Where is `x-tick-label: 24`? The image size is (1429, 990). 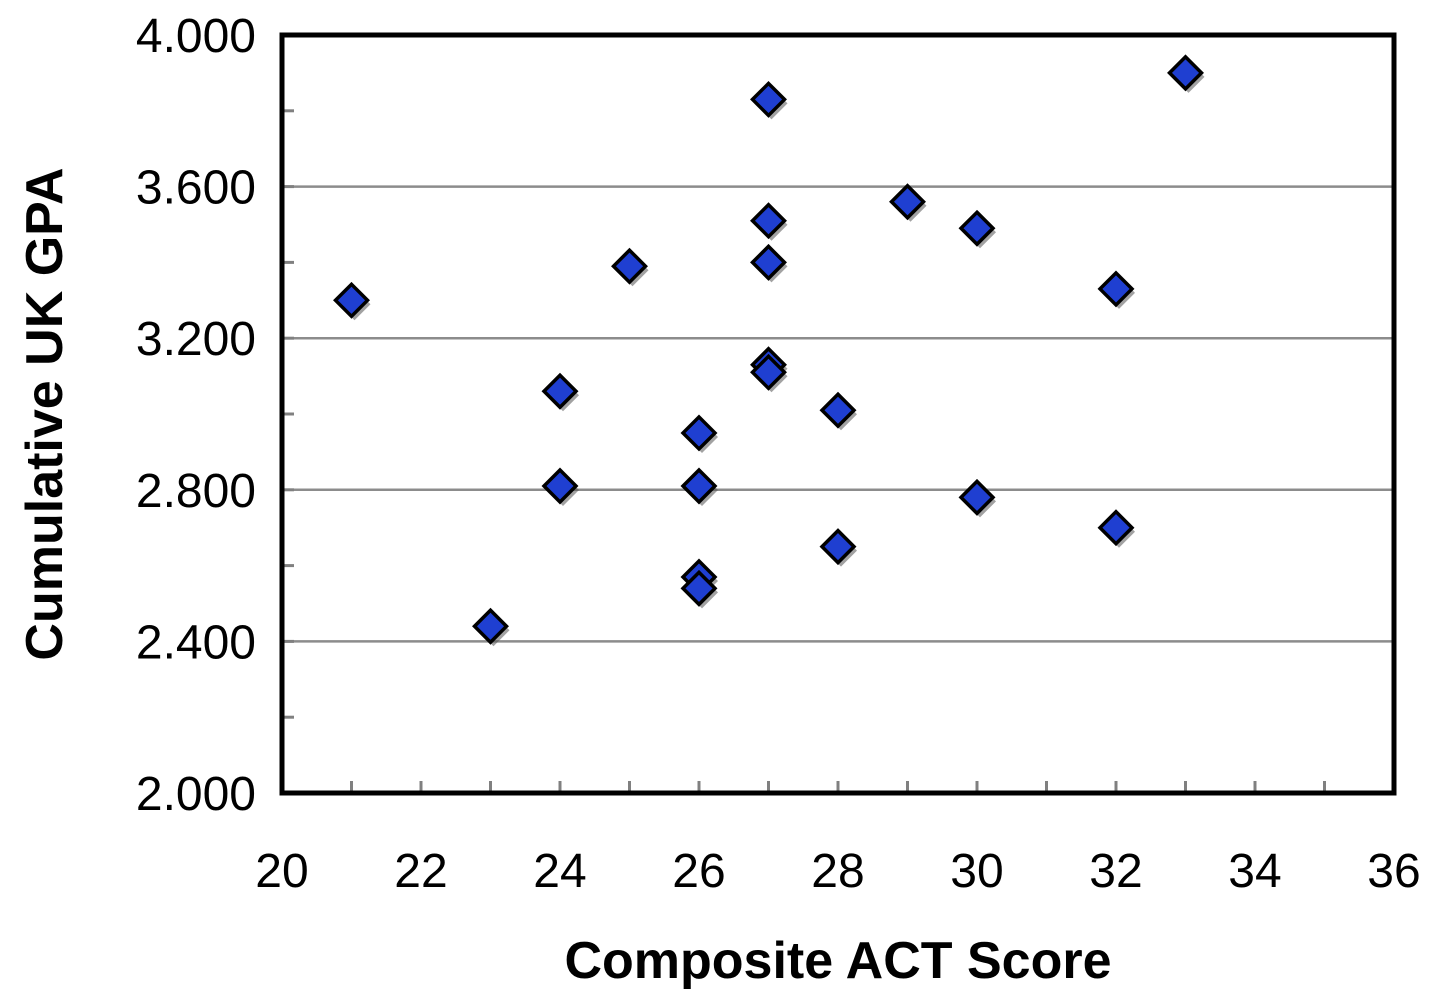
x-tick-label: 24 is located at coordinates (559, 871).